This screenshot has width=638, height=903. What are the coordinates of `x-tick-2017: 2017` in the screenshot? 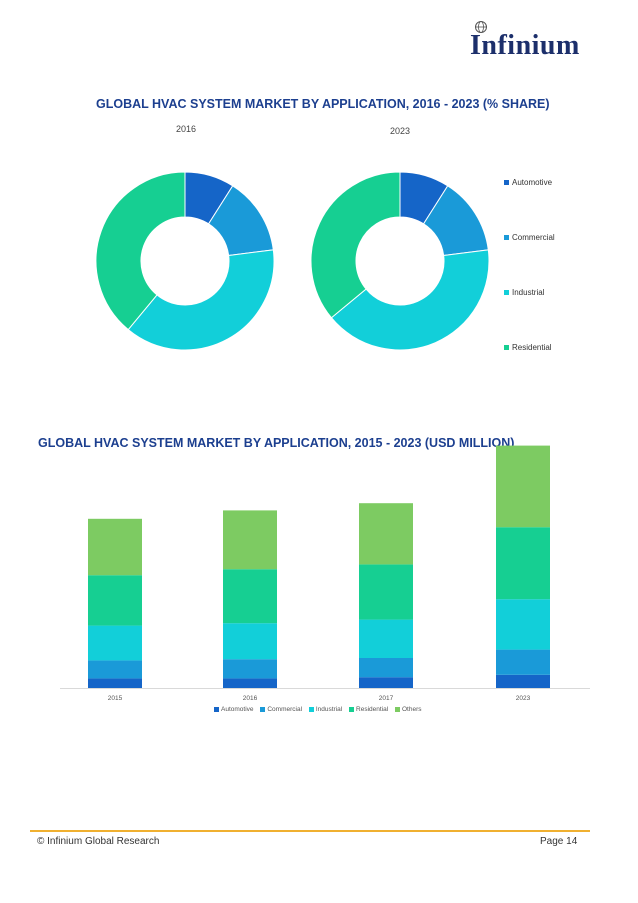 It's located at (386, 698).